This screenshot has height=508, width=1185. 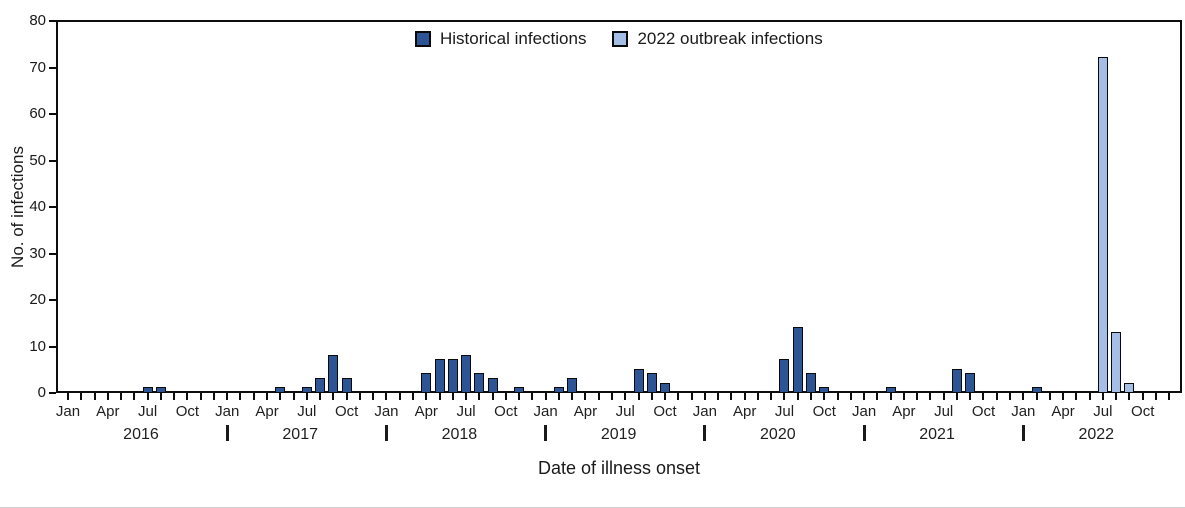 I want to click on y-tick-label: 70, so click(x=37, y=67).